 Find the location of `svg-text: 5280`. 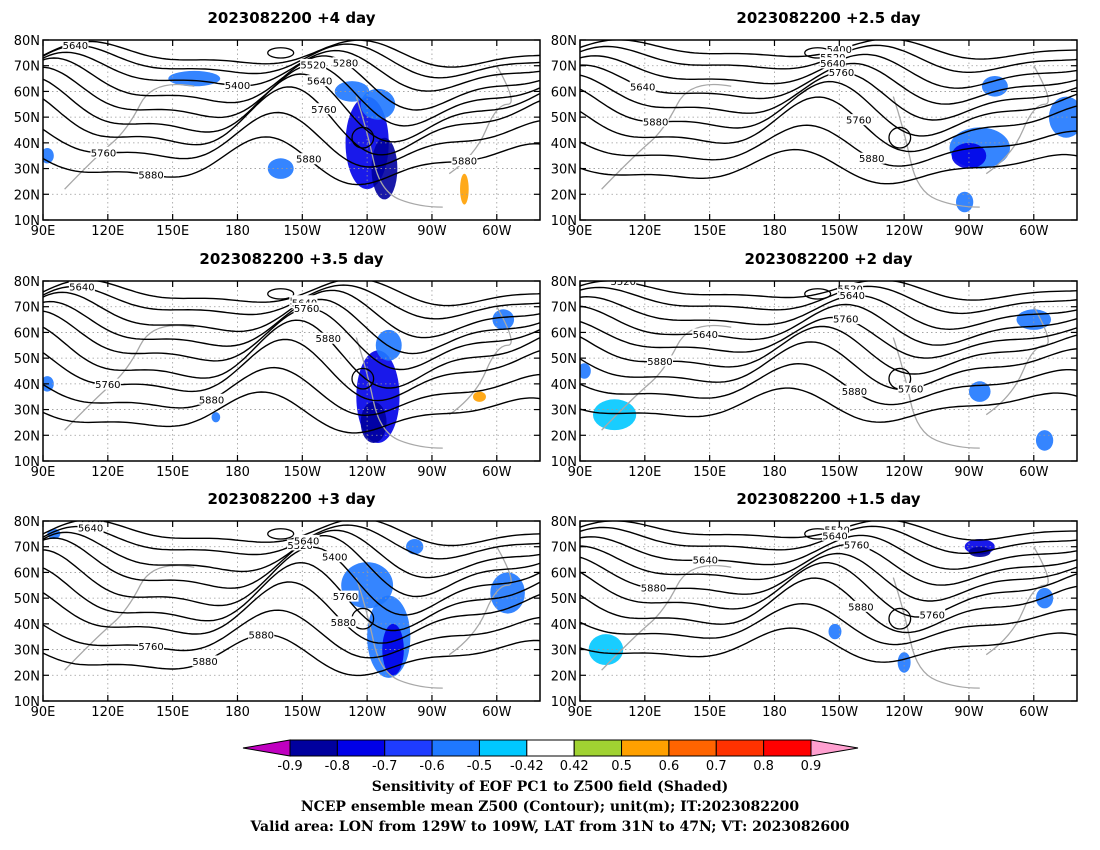

svg-text: 5280 is located at coordinates (345, 64).